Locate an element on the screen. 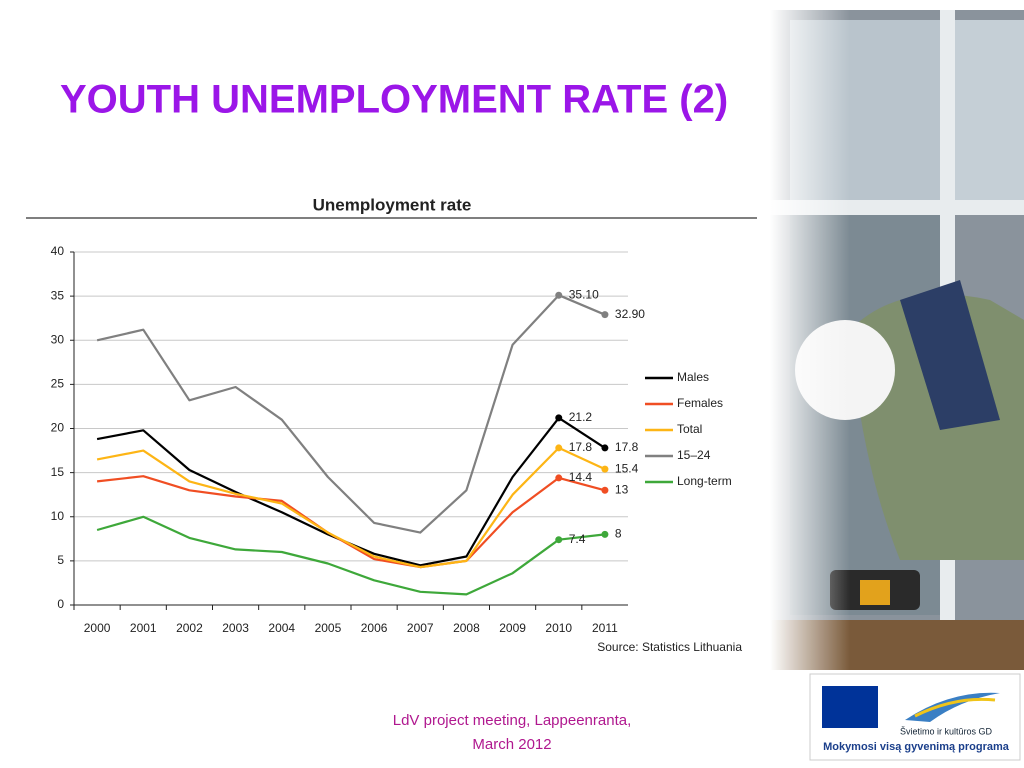  x-tick-label: 2007 is located at coordinates (420, 628).